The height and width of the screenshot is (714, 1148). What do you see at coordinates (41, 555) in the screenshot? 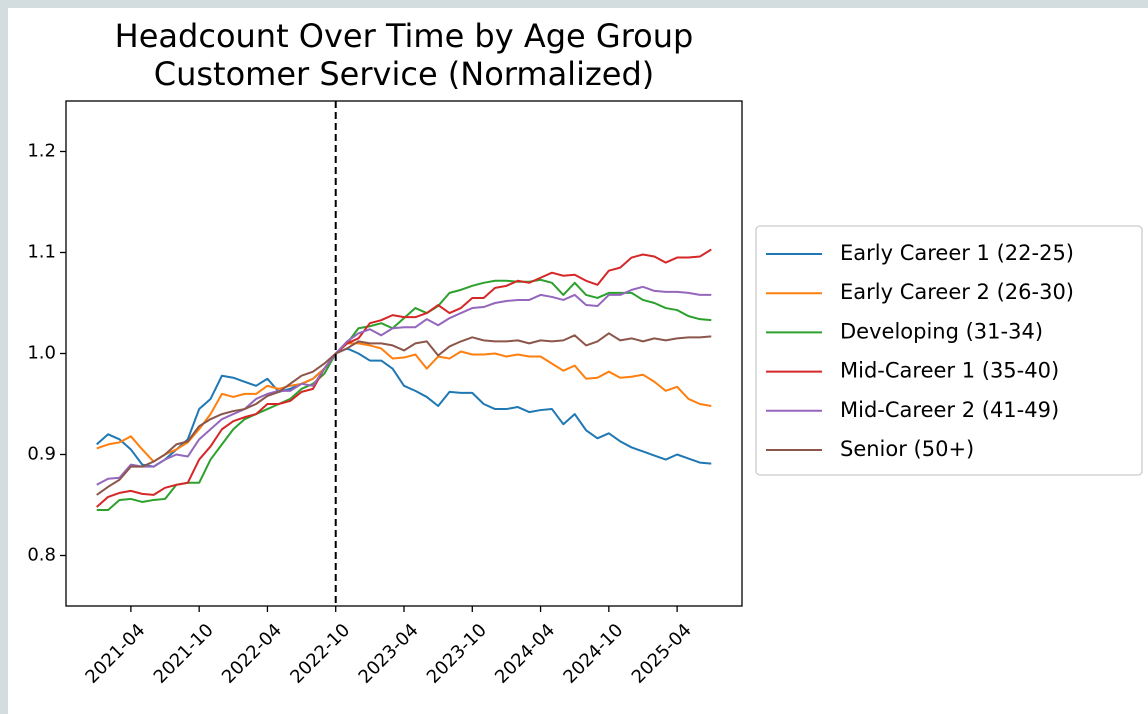
I see `y-tick-label: 0.8` at bounding box center [41, 555].